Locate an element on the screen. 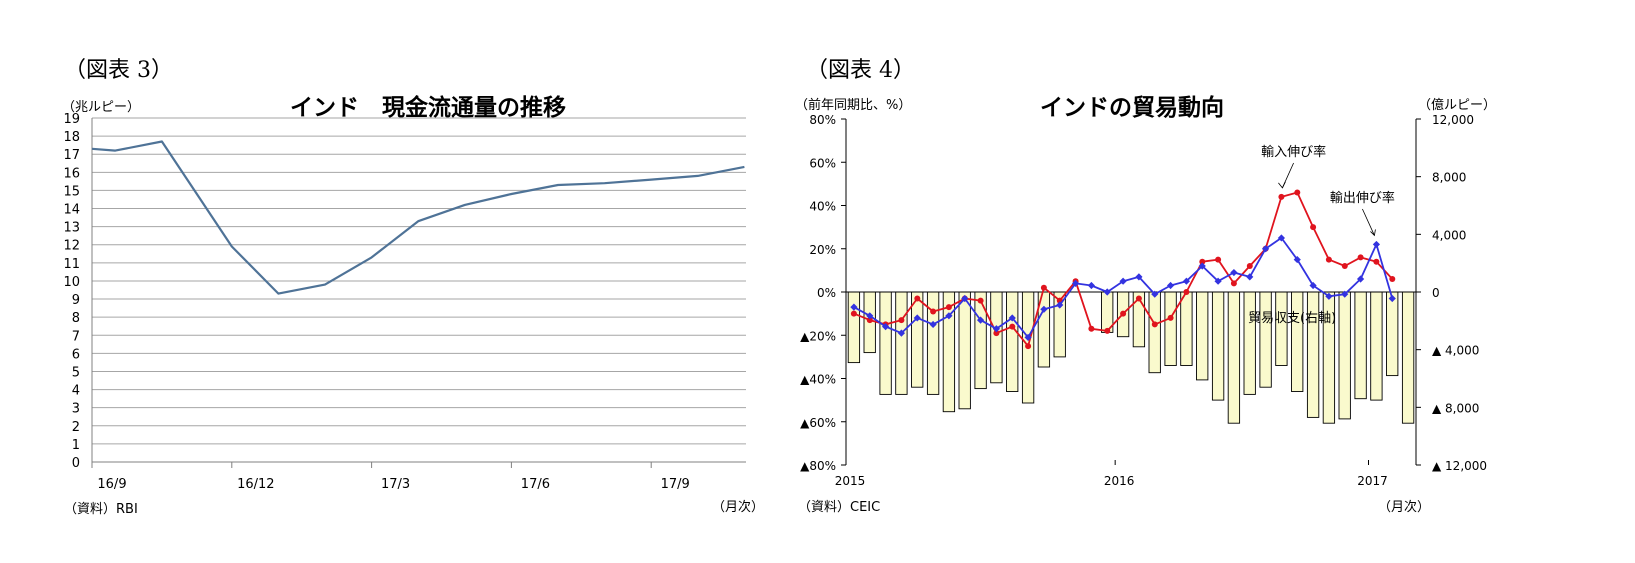 The image size is (1635, 563). left-tick-label: ▲20% is located at coordinates (818, 336).